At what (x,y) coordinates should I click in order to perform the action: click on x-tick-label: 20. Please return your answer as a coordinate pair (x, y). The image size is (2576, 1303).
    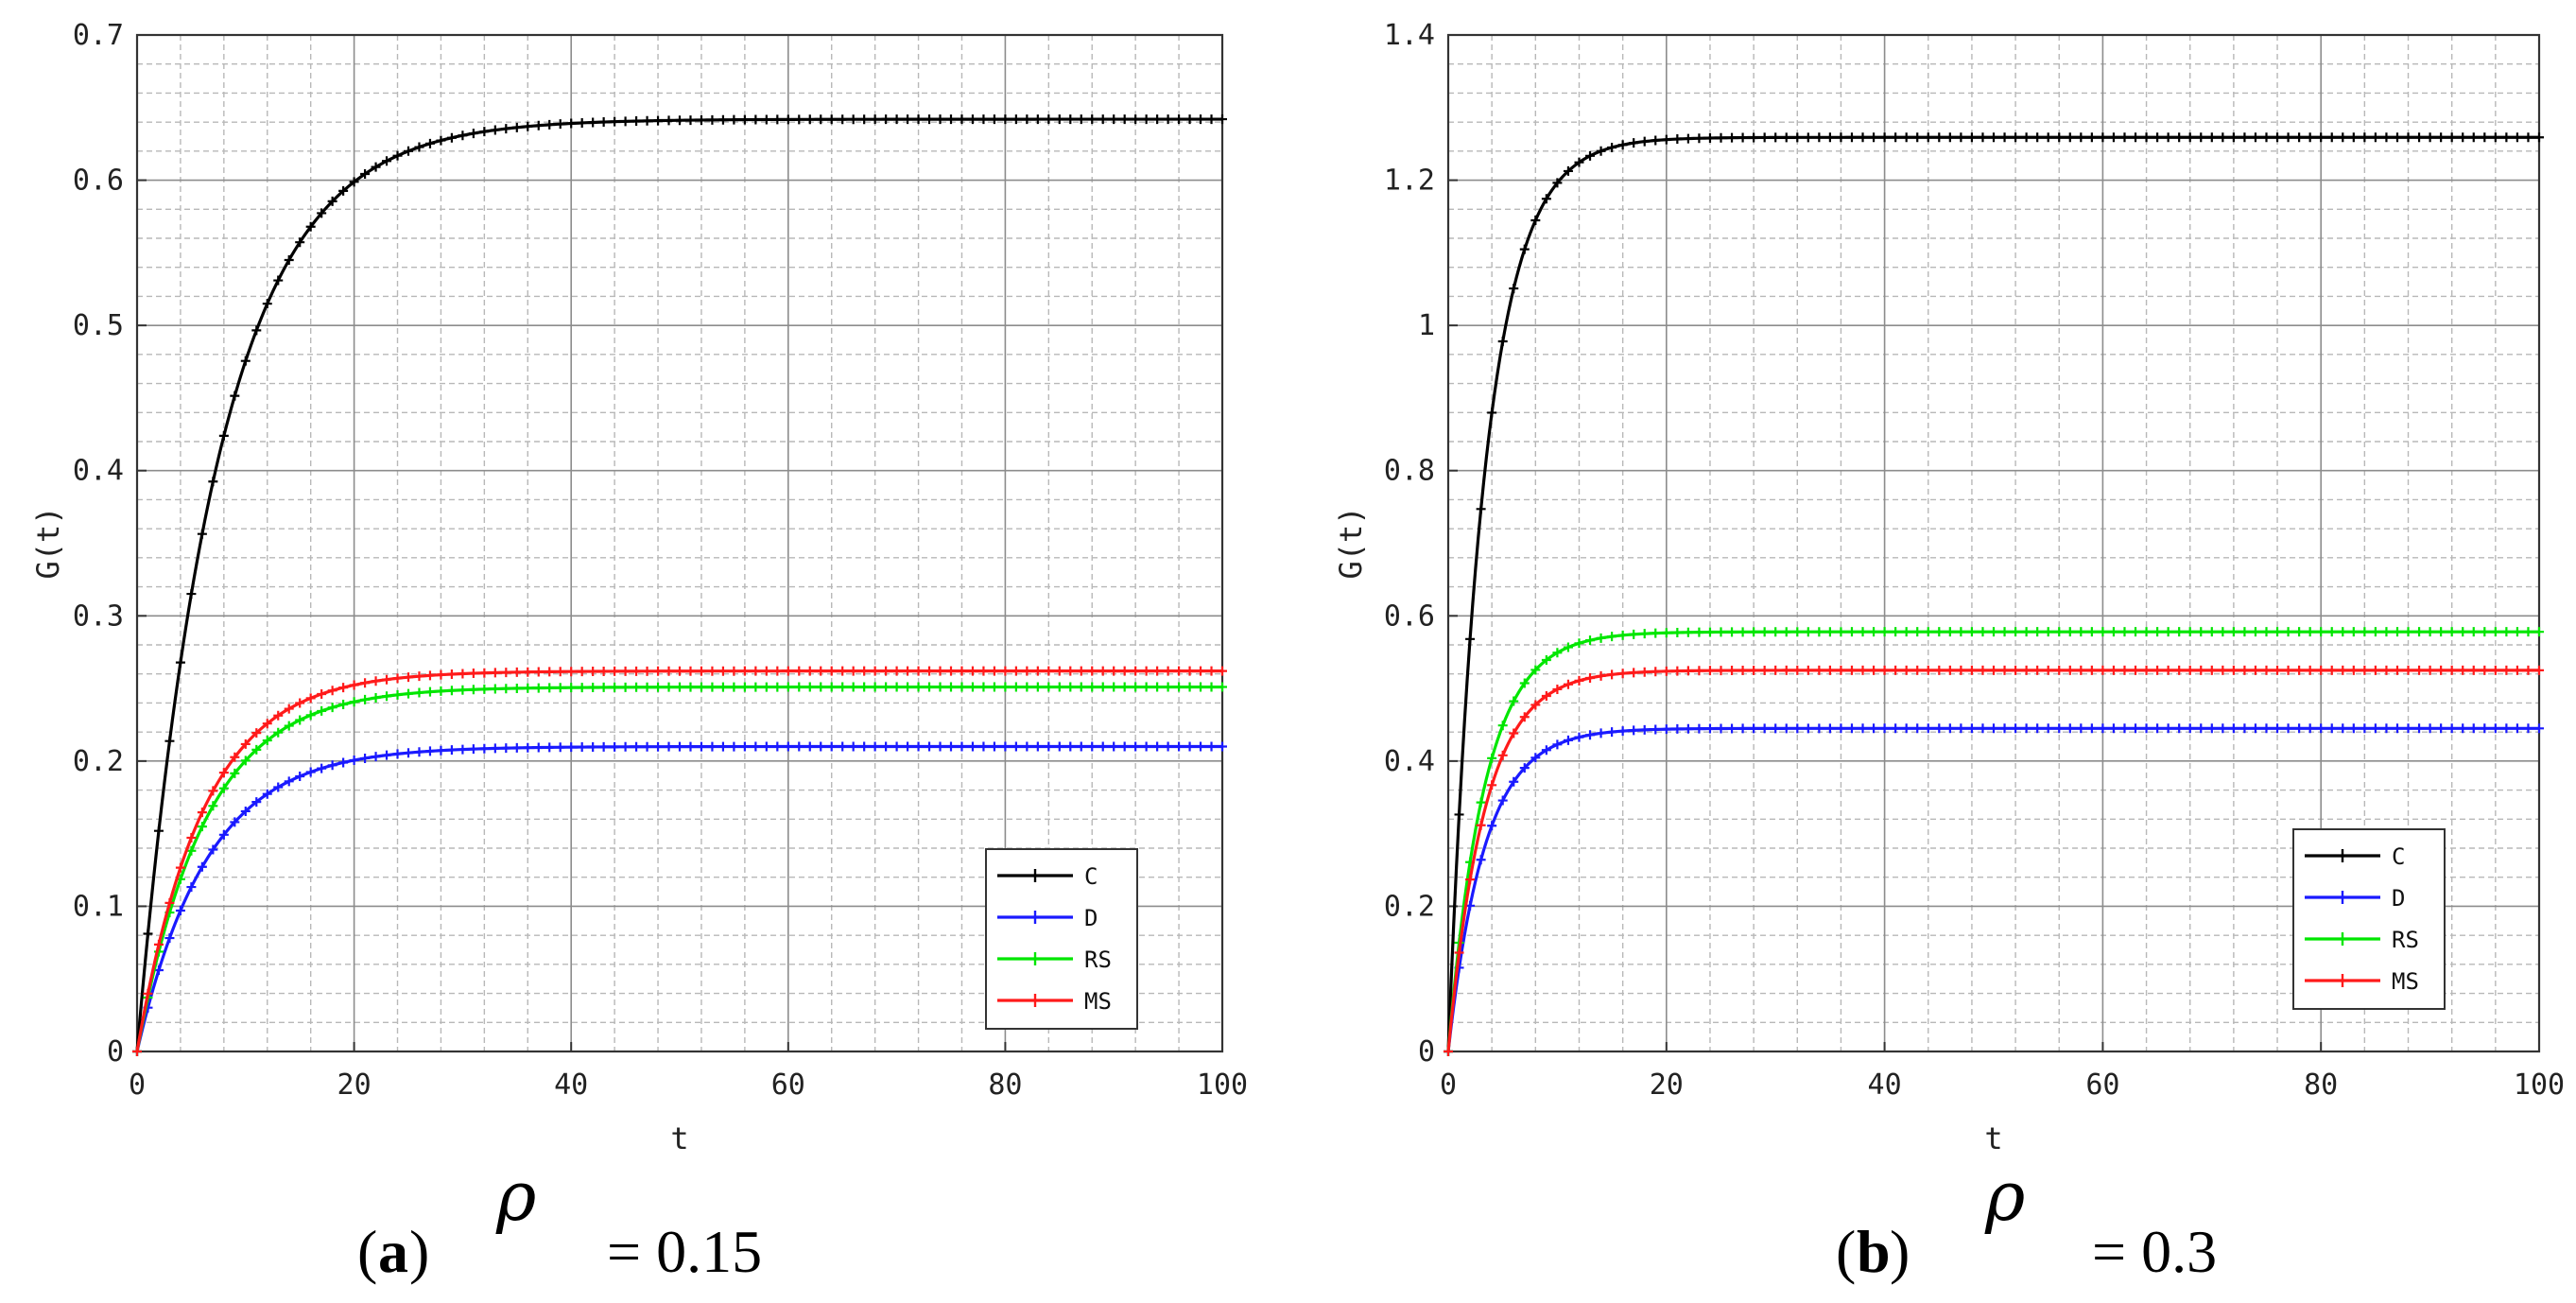
    Looking at the image, I should click on (354, 1085).